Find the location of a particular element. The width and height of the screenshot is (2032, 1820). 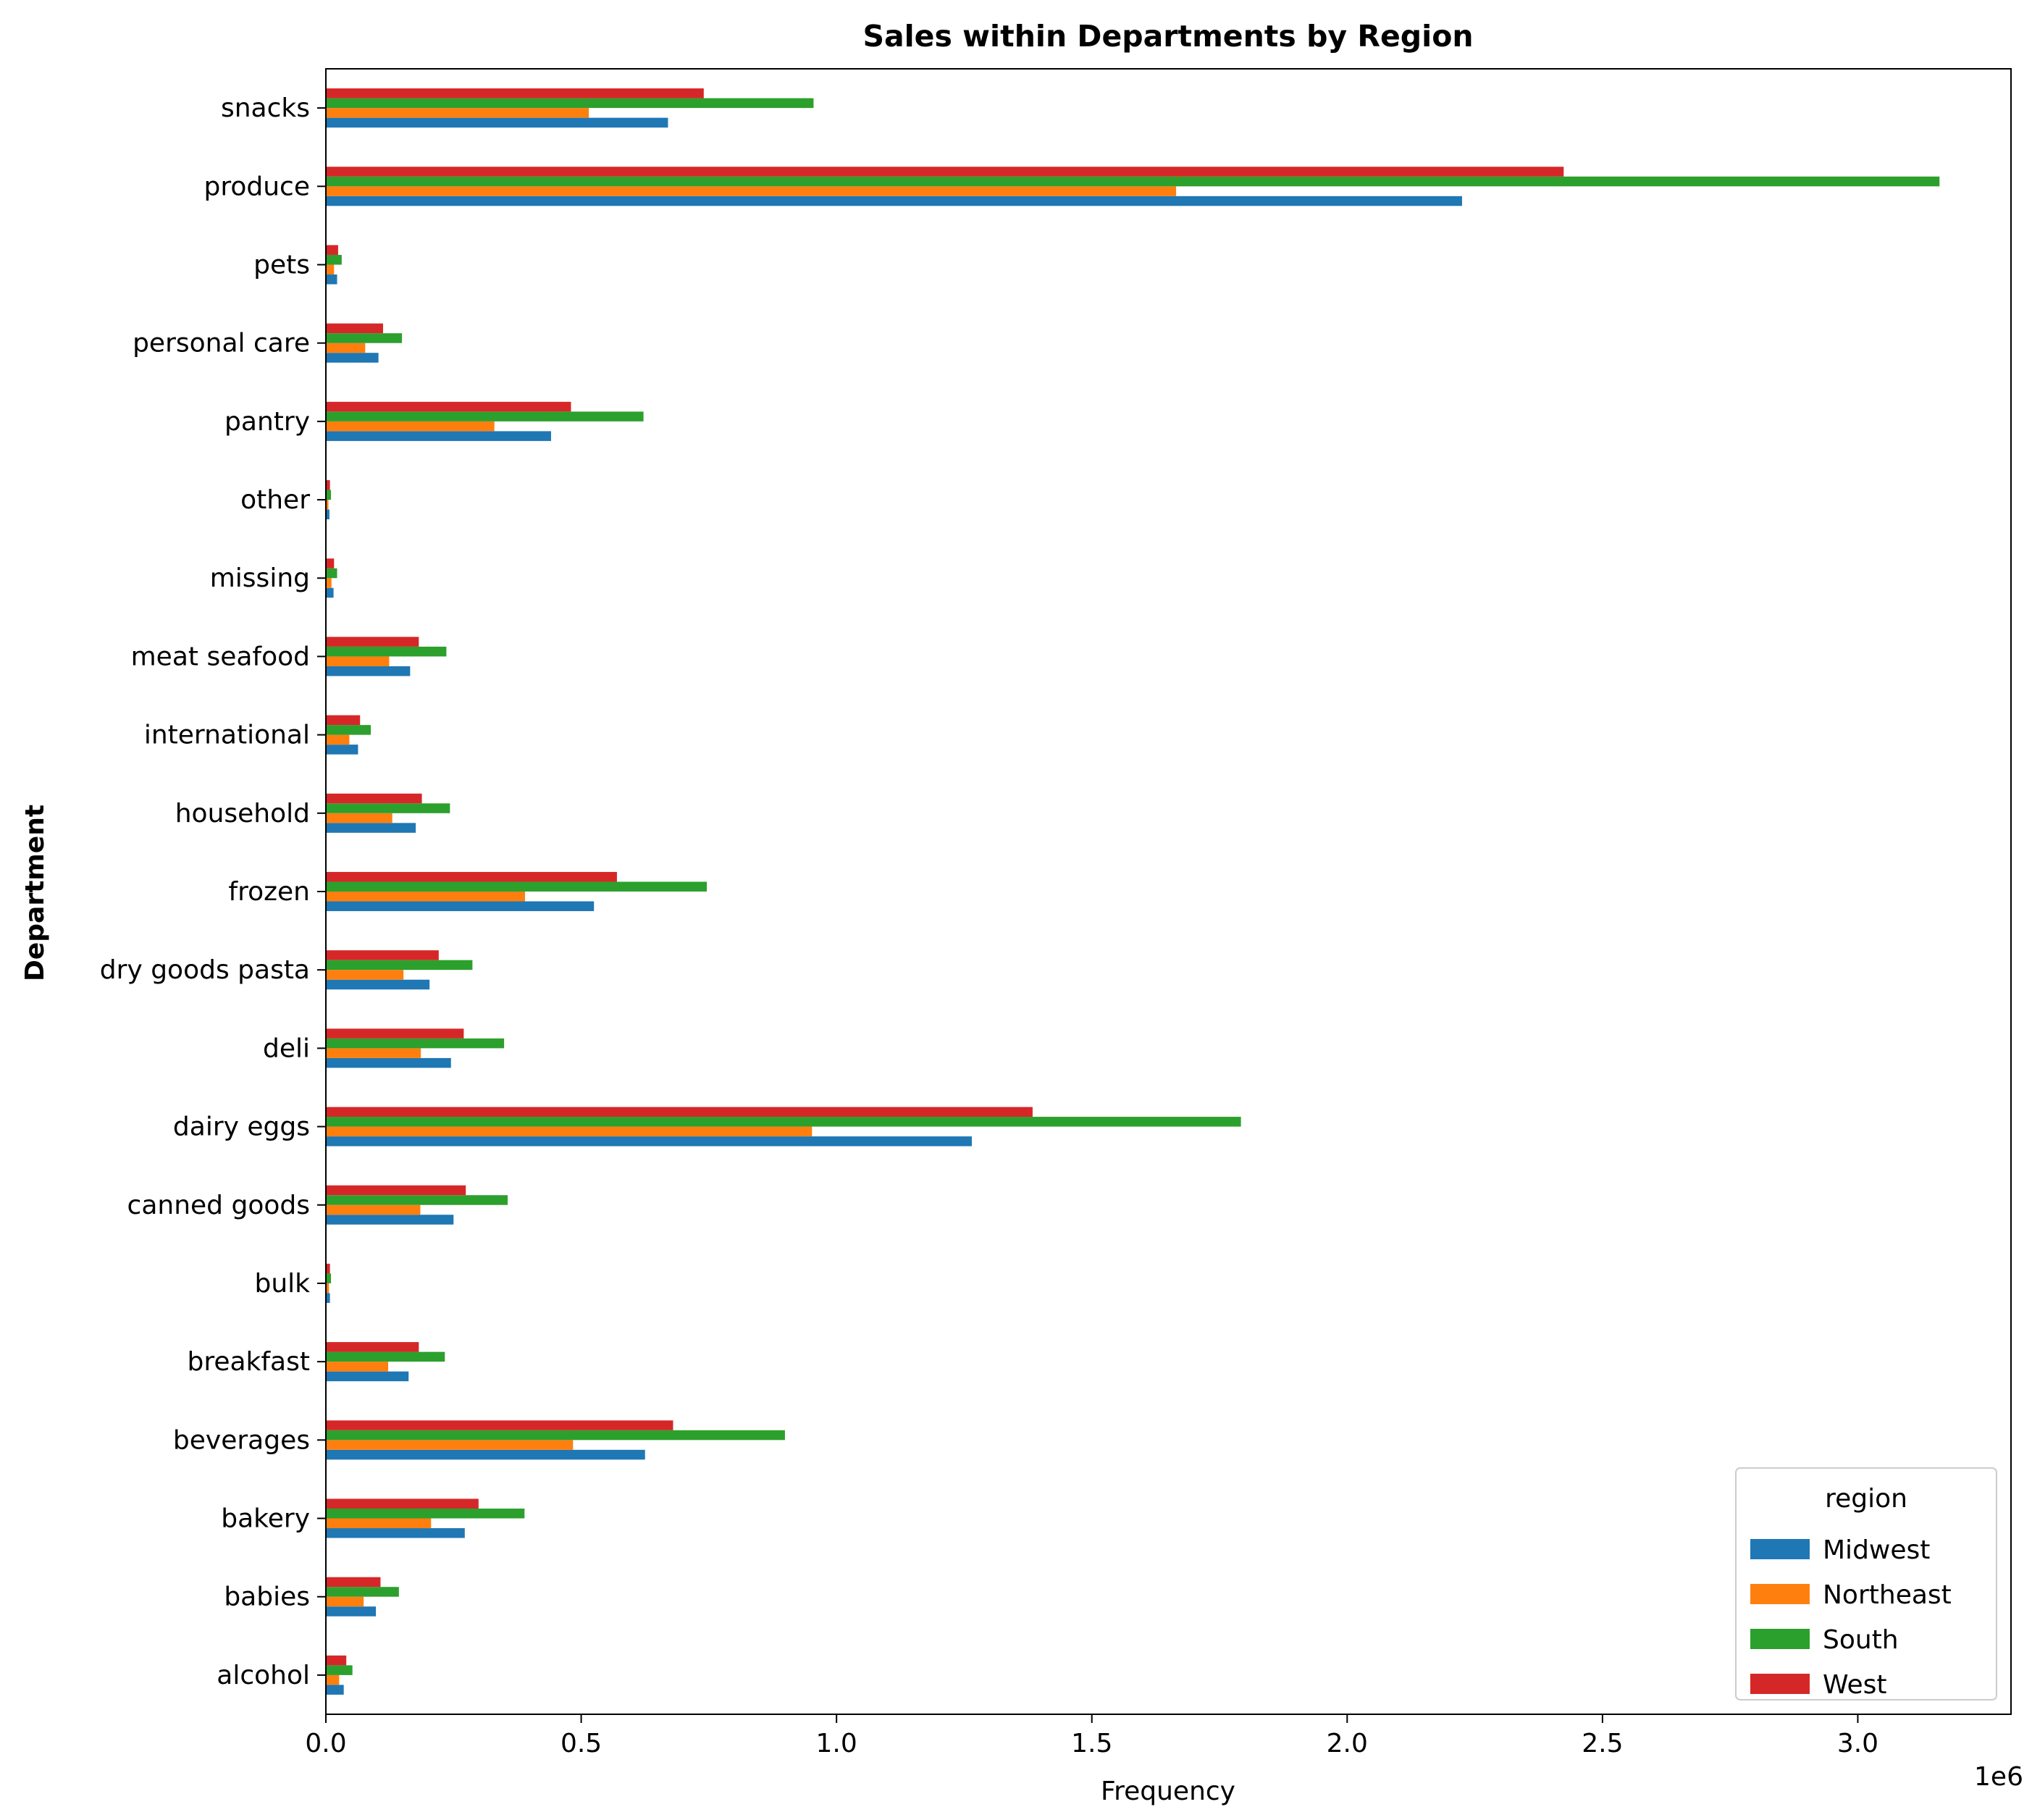

y-tick-label: canned goods is located at coordinates (218, 1205).